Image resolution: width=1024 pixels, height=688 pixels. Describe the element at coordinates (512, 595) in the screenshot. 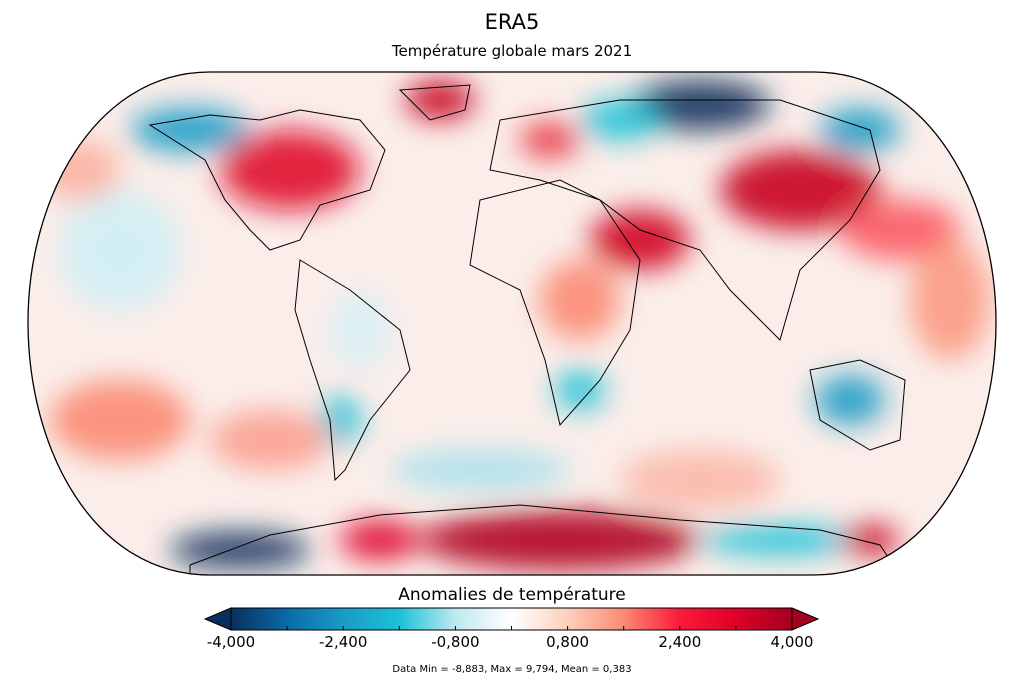

I see `colorbar-label: Anomalies de température` at that location.